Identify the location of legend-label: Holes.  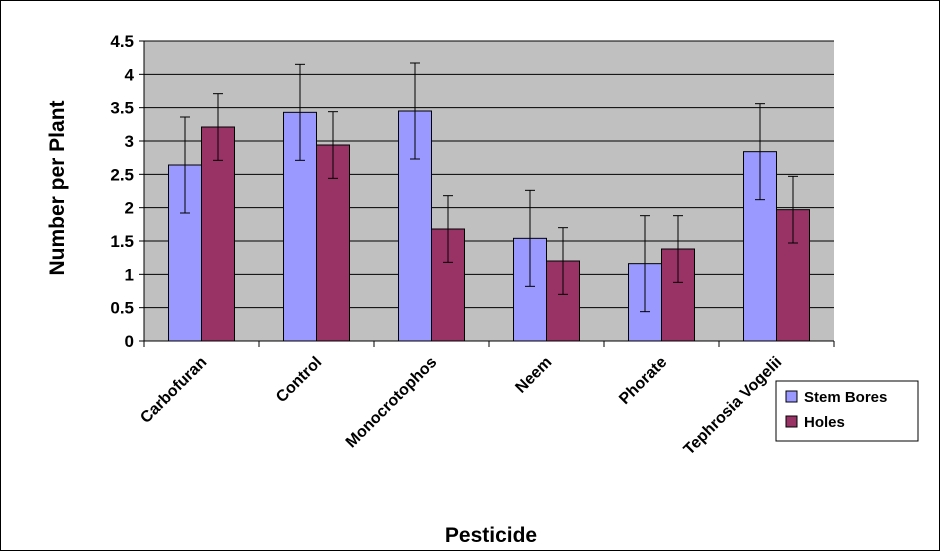
(824, 422).